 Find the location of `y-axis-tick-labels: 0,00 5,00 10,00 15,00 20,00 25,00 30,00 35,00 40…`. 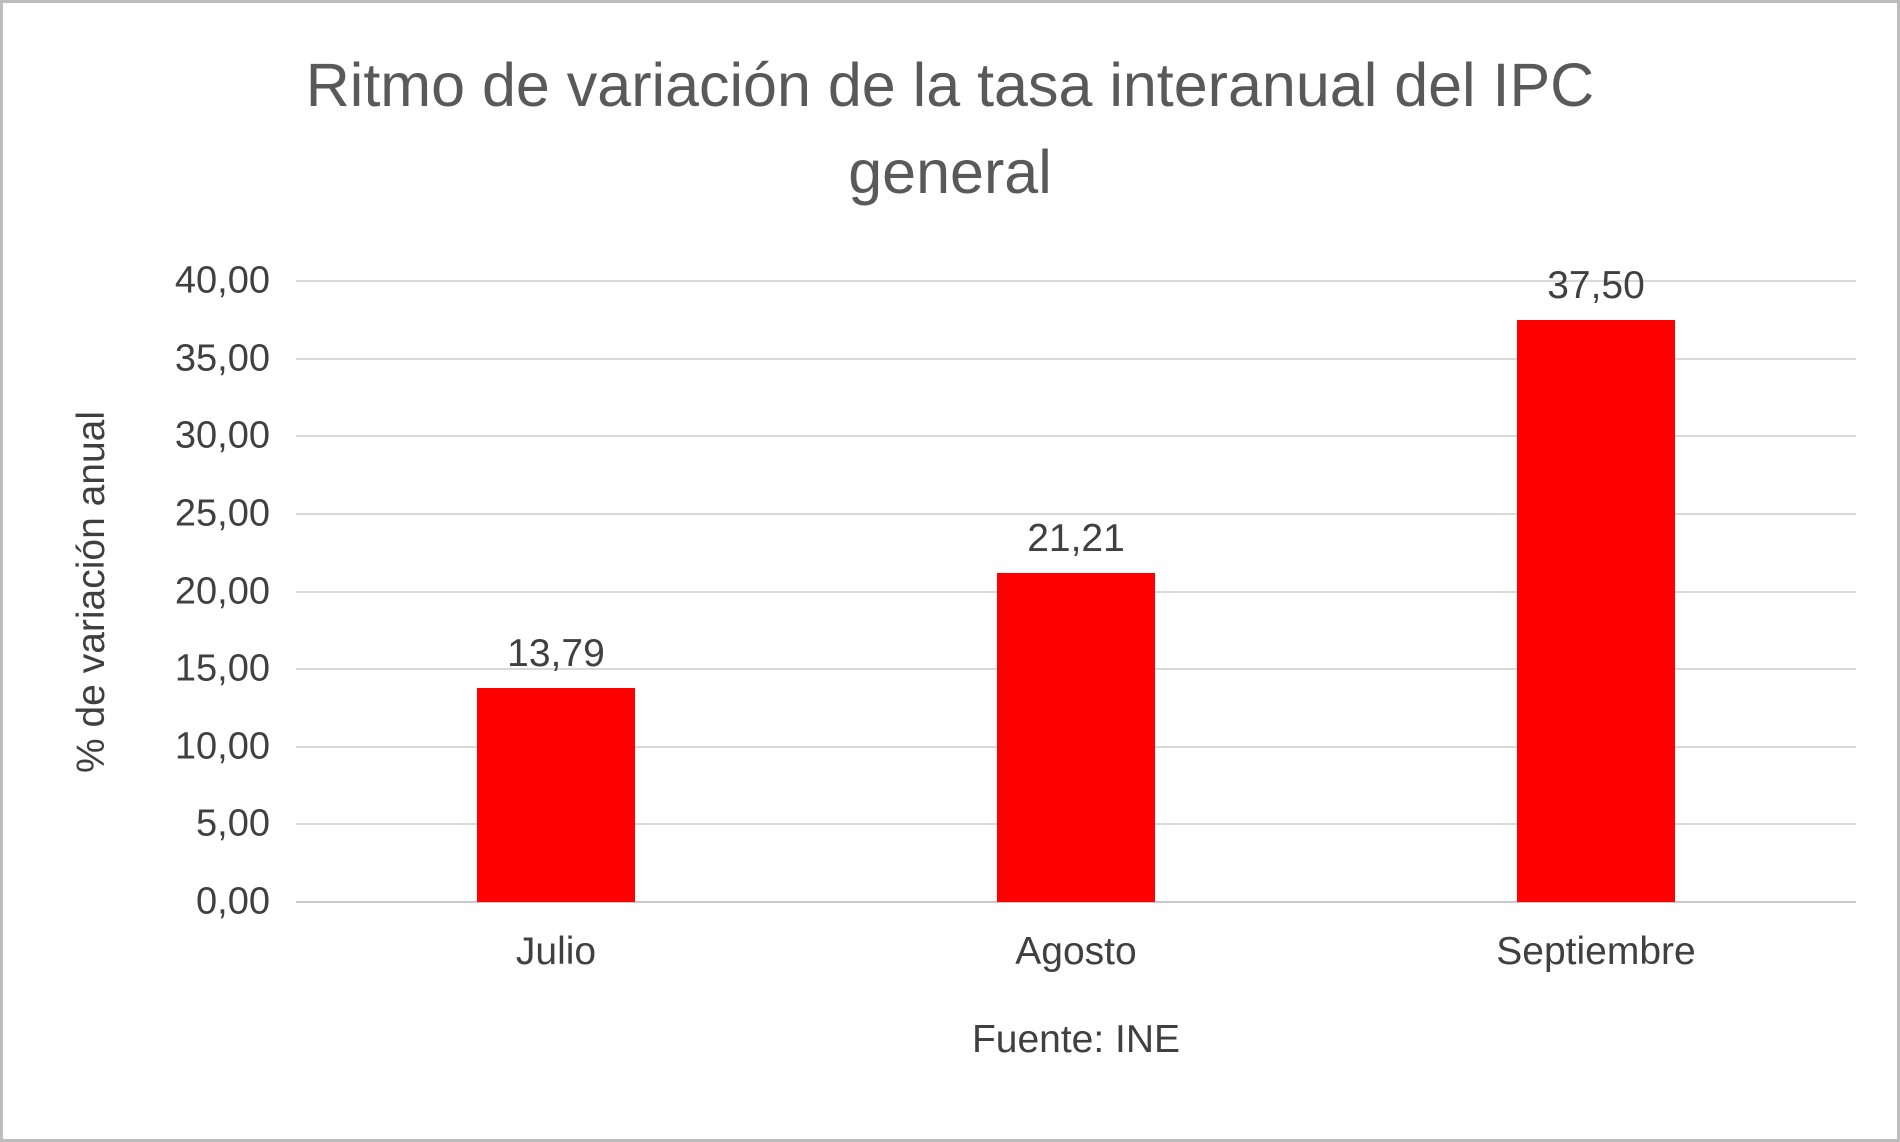

y-axis-tick-labels: 0,00 5,00 10,00 15,00 20,00 25,00 30,00 35,00 40… is located at coordinates (135, 591).